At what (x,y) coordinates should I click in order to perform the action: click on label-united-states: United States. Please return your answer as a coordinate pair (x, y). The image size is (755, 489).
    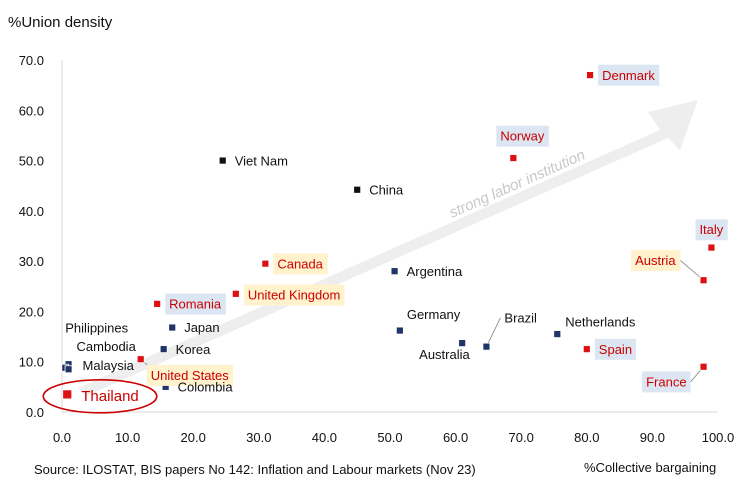
    Looking at the image, I should click on (190, 375).